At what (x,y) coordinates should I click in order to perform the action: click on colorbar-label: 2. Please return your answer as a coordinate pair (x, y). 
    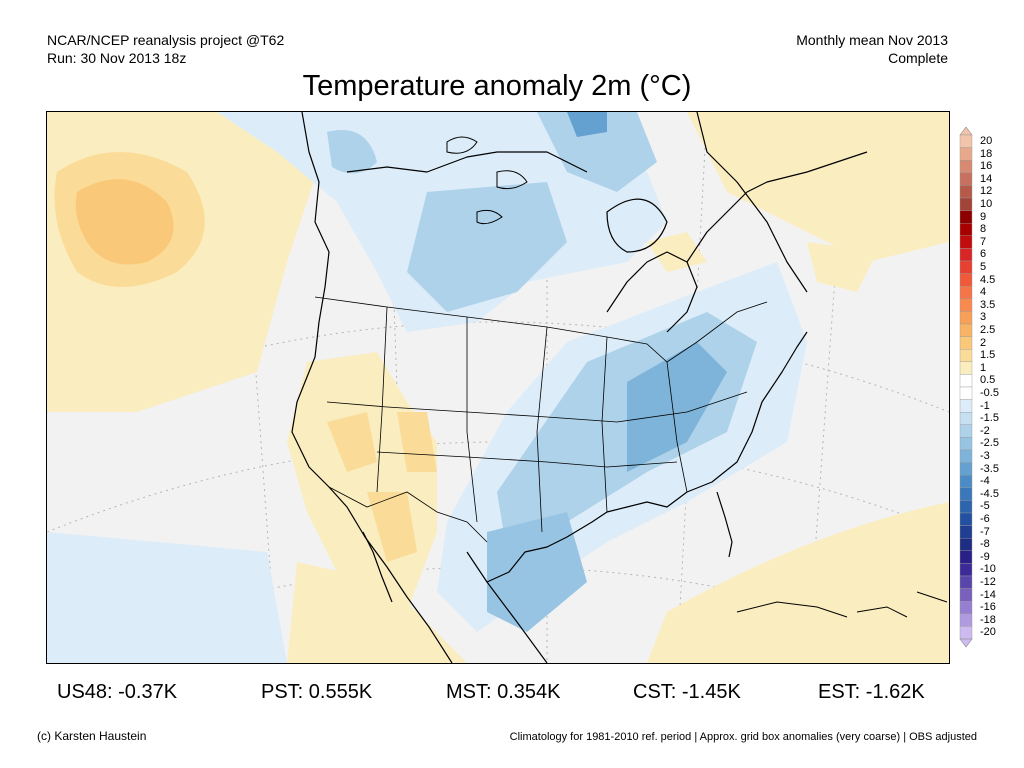
    Looking at the image, I should click on (983, 342).